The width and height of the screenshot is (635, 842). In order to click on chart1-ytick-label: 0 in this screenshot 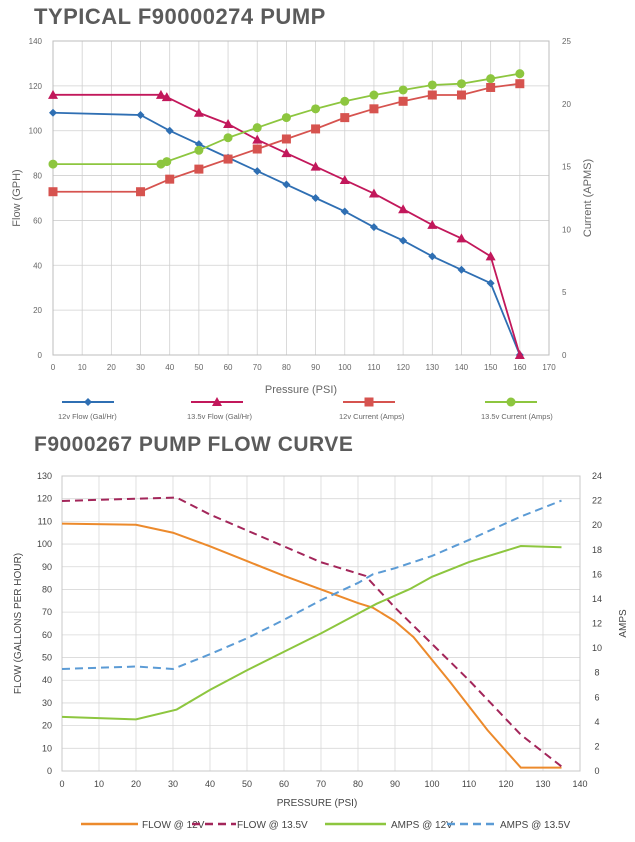, I will do `click(40, 355)`.